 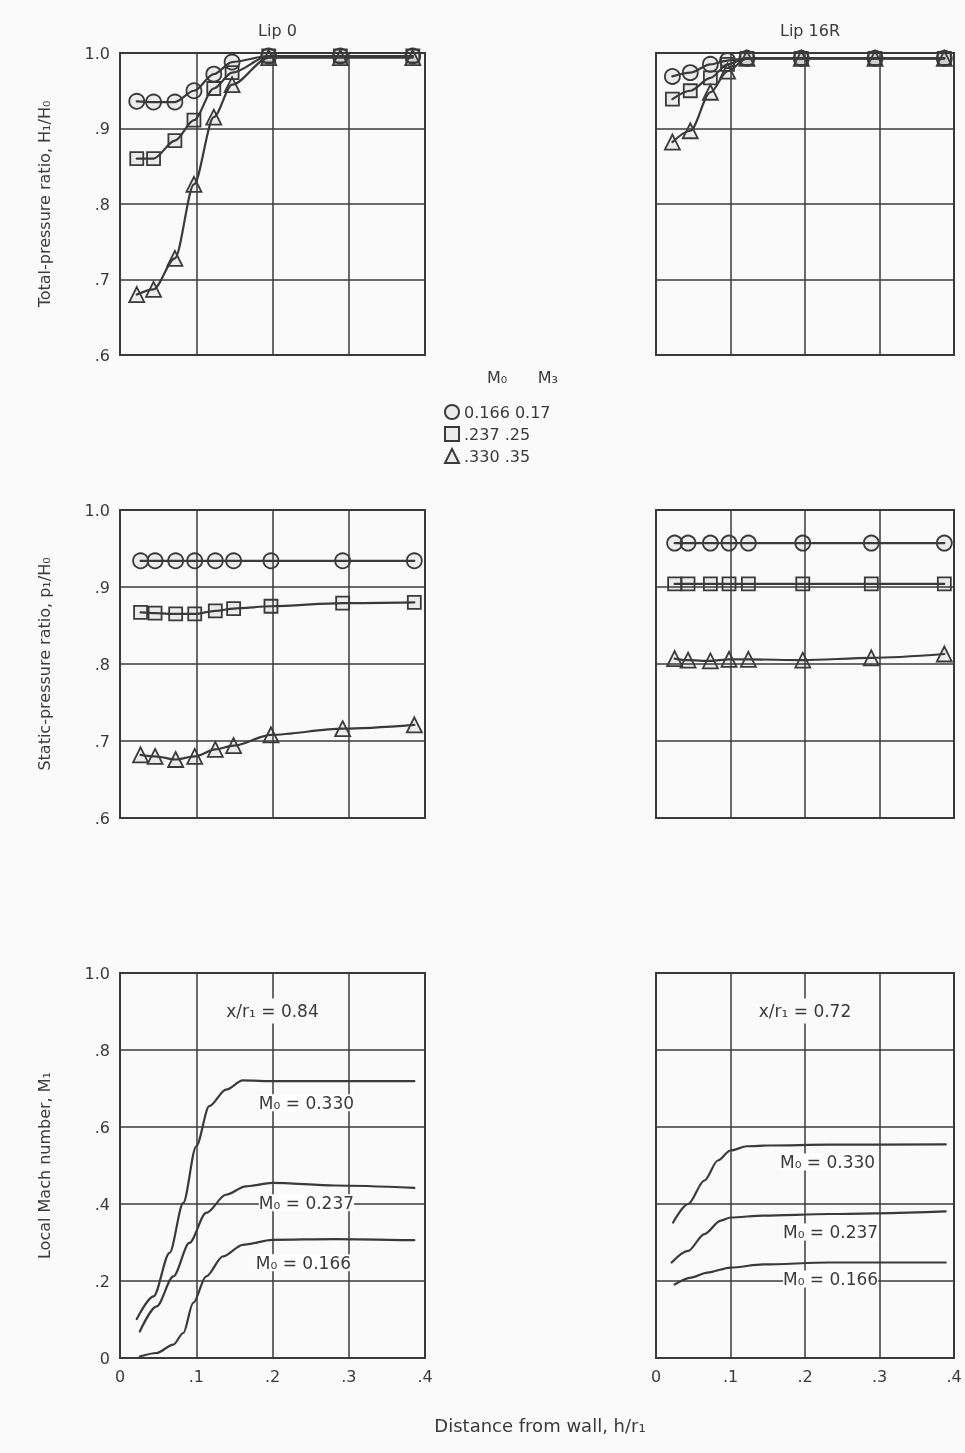 I want to click on legend-label: .237 .25, so click(x=497, y=434).